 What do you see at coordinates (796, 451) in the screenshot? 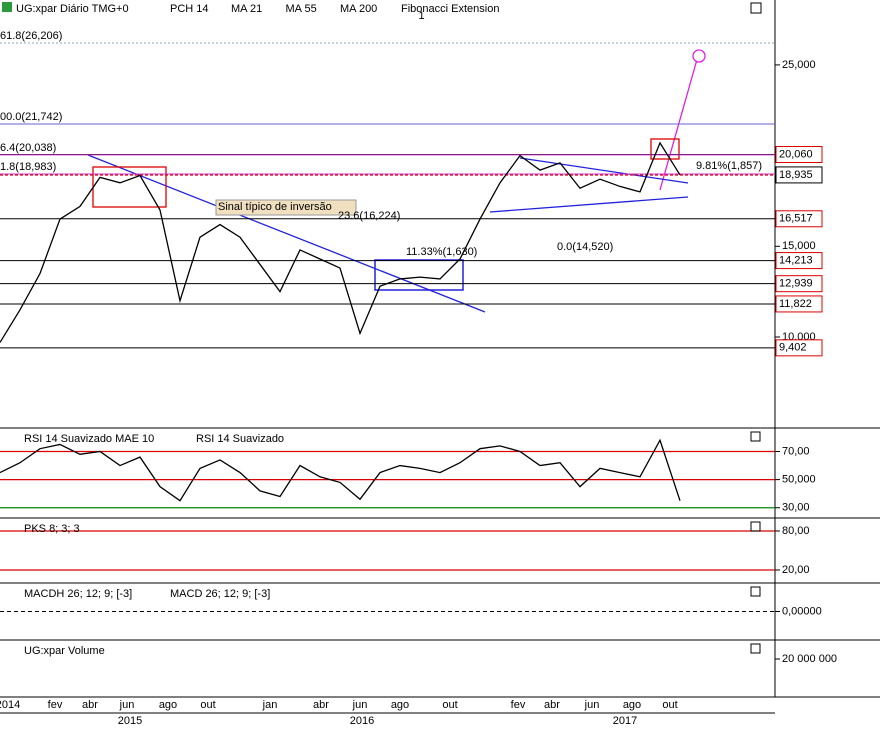
I see `y-tick-label: 70,00` at bounding box center [796, 451].